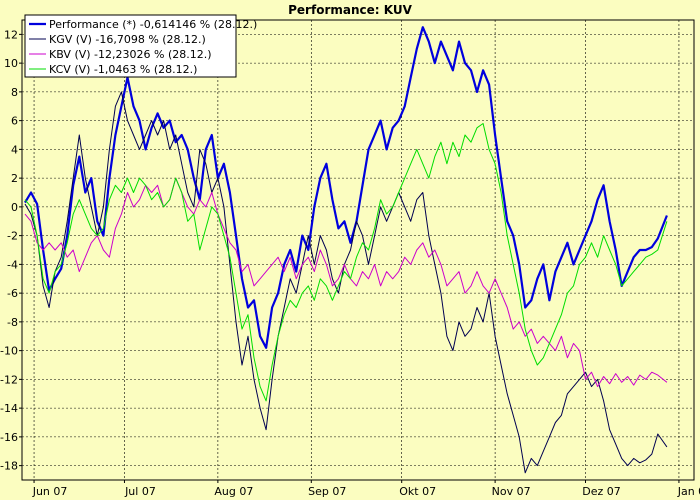 This screenshot has height=500, width=700. Describe the element at coordinates (123, 69) in the screenshot. I see `legend-entry-3: KCV (V) -1,0463 % (28.12.)` at that location.